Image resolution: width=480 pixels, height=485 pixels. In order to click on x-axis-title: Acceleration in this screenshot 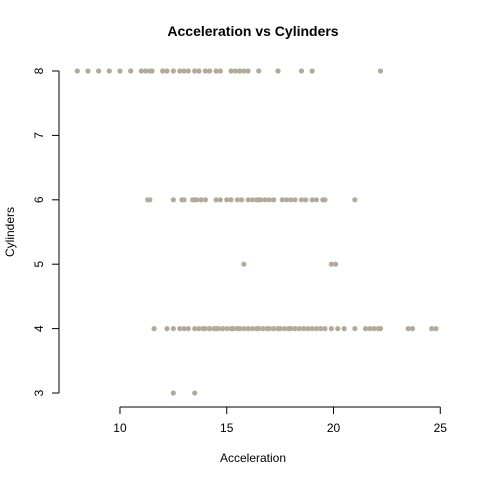, I will do `click(253, 458)`.